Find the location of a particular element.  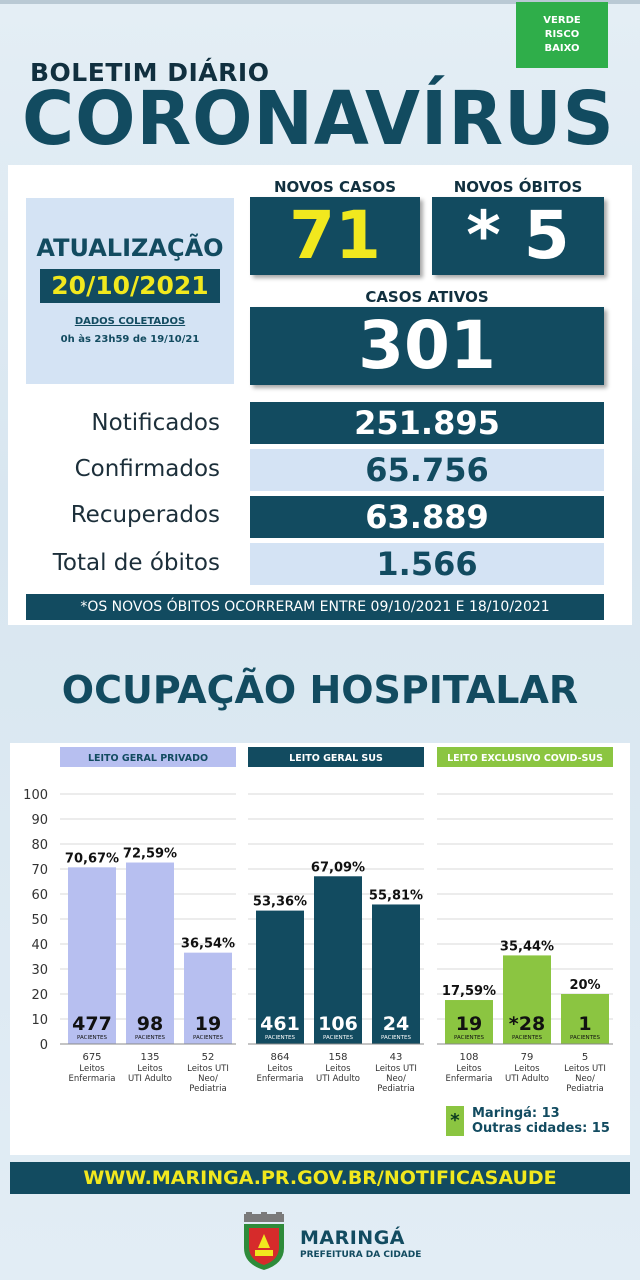

bar-bed-count: 108 is located at coordinates (468, 1057).